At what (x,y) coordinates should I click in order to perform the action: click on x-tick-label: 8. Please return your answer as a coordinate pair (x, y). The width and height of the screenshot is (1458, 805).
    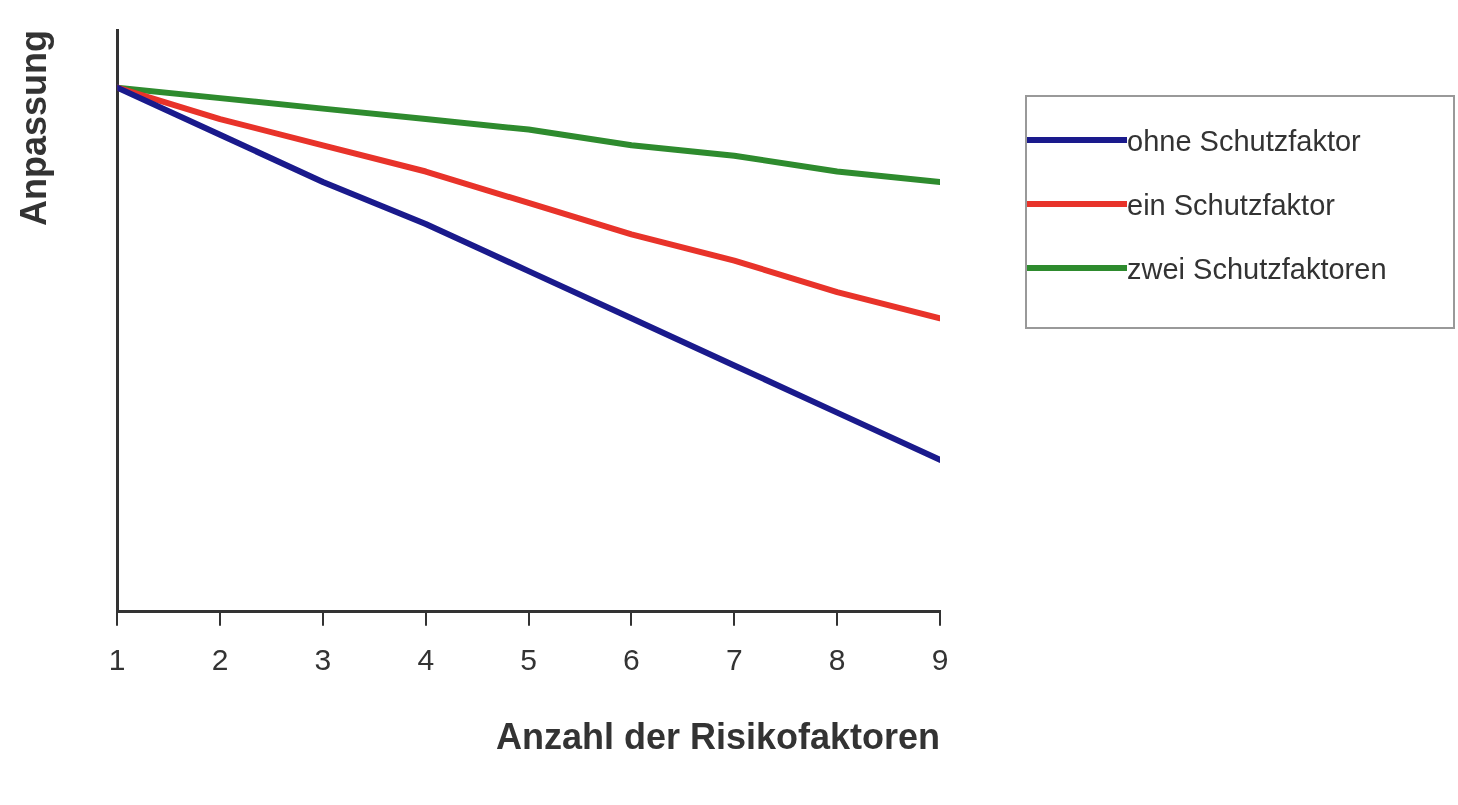
    Looking at the image, I should click on (837, 660).